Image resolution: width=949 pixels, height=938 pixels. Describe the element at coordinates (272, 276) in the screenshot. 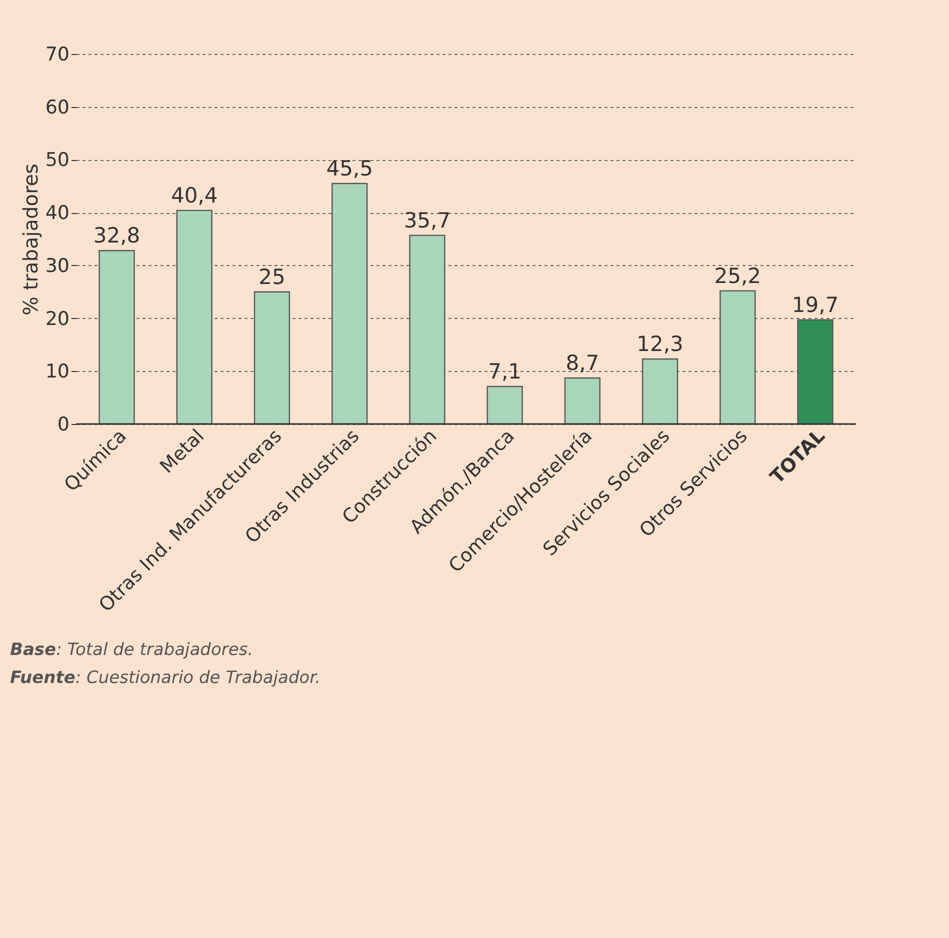

I see `data-label: 25` at that location.